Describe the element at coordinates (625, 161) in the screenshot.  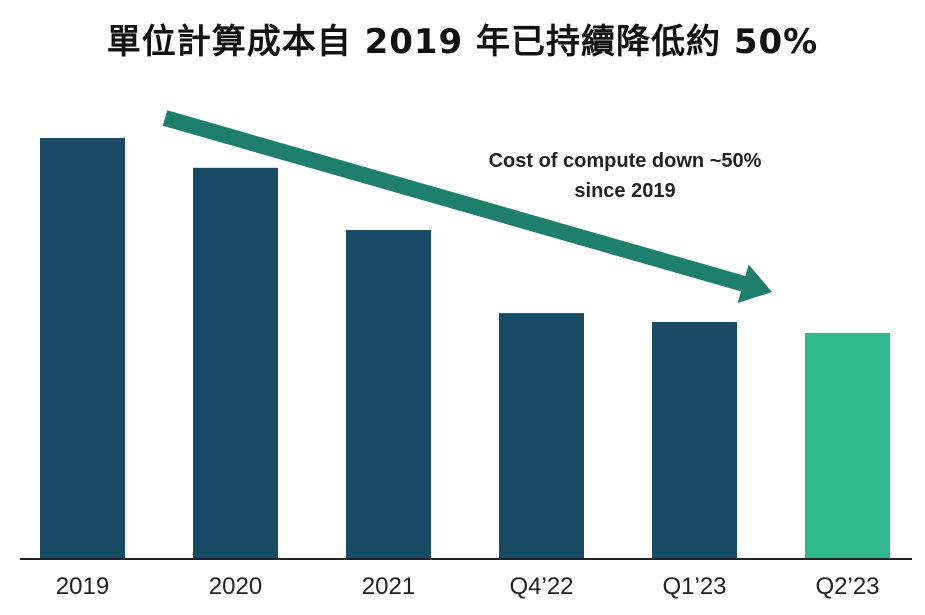
I see `annotation-line-1: Cost of compute down ~50%` at that location.